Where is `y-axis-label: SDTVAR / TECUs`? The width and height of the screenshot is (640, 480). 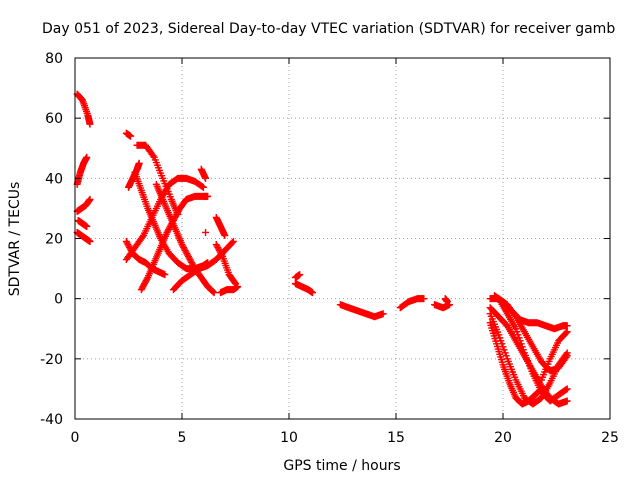 y-axis-label: SDTVAR / TECUs is located at coordinates (15, 239).